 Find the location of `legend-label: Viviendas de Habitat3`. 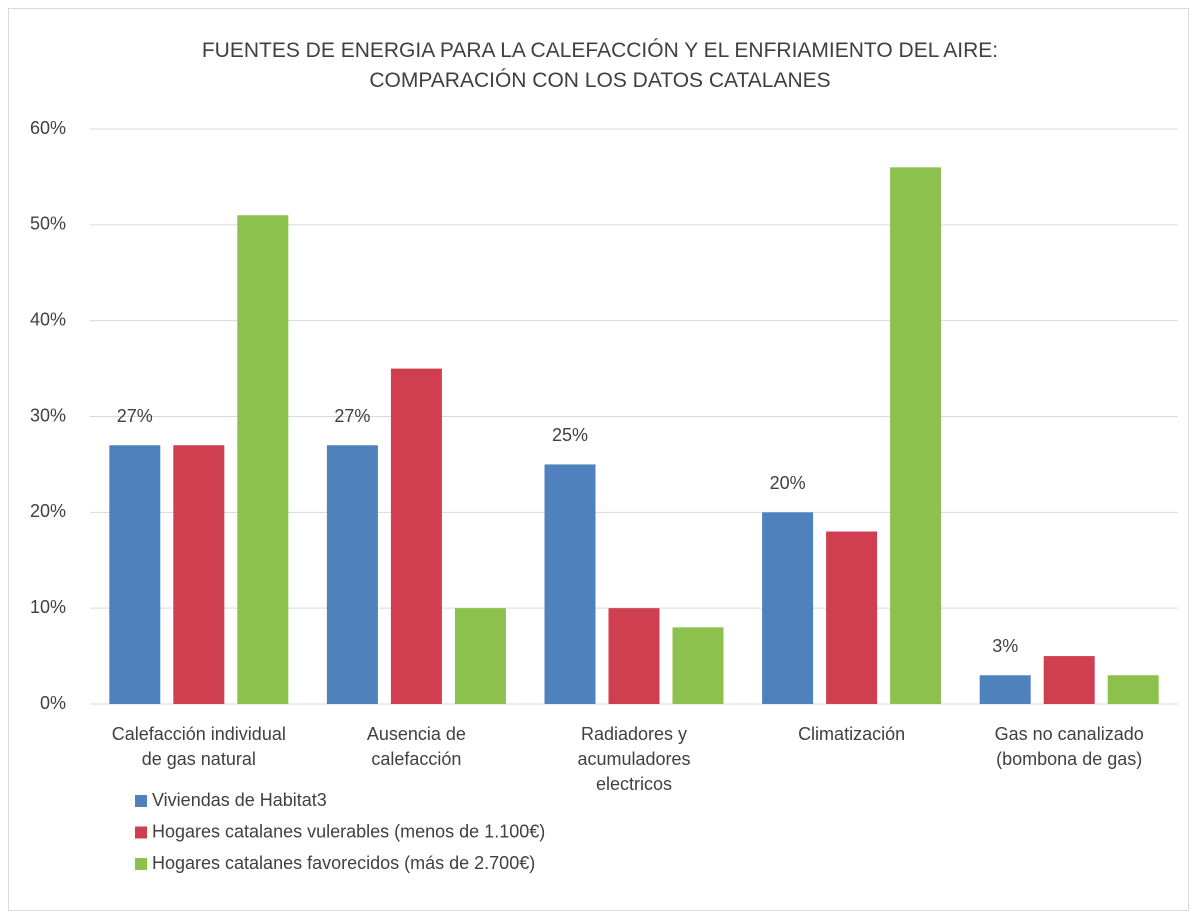

legend-label: Viviendas de Habitat3 is located at coordinates (239, 800).